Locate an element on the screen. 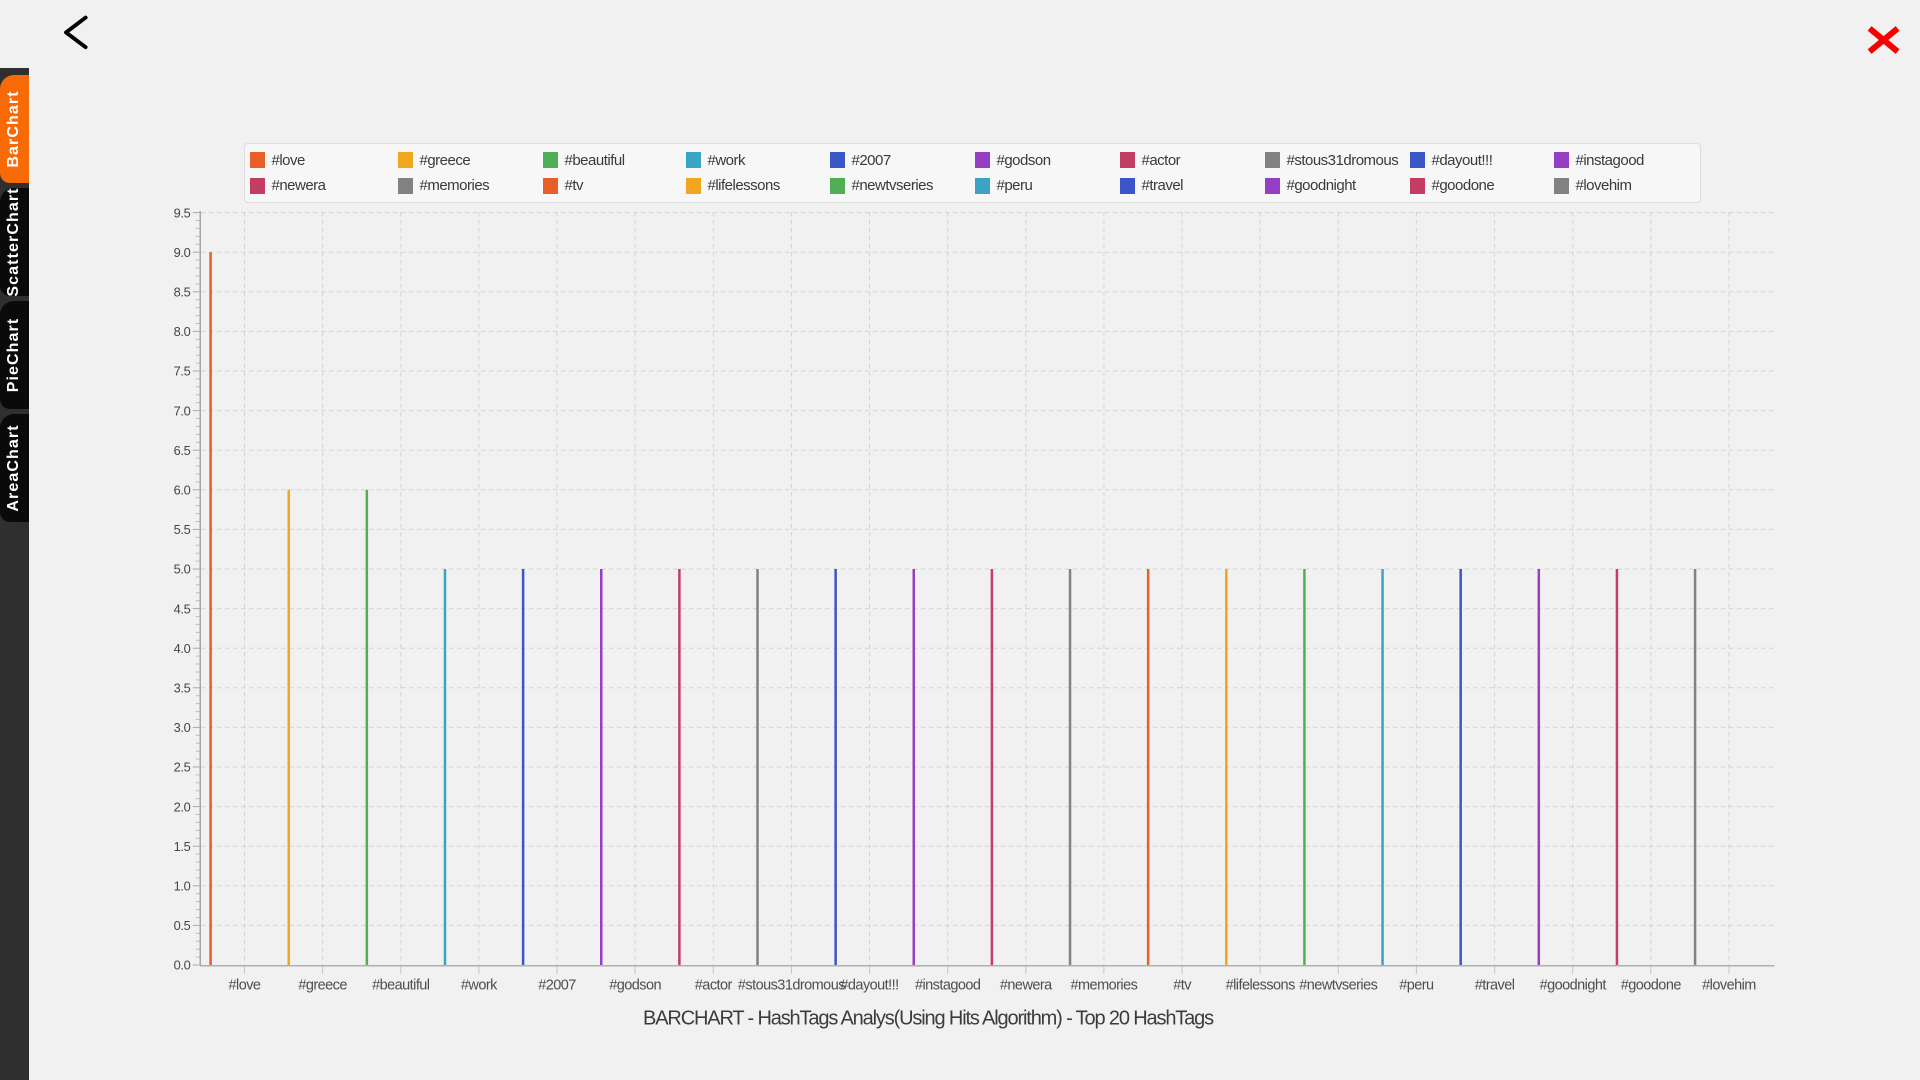 This screenshot has height=1080, width=1920. svg-text: 4.5 is located at coordinates (182, 608).